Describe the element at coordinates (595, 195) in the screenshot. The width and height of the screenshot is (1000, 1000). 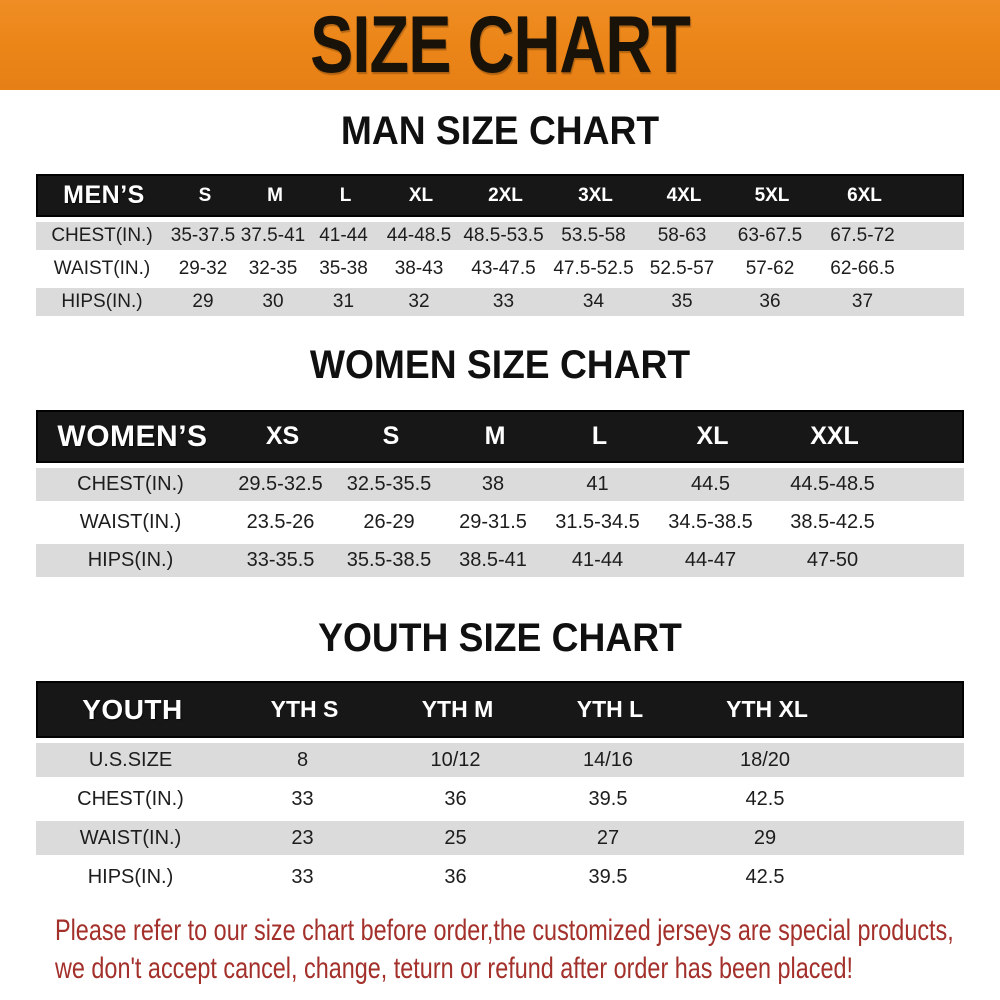
I see `size-header-cell: 3XL` at that location.